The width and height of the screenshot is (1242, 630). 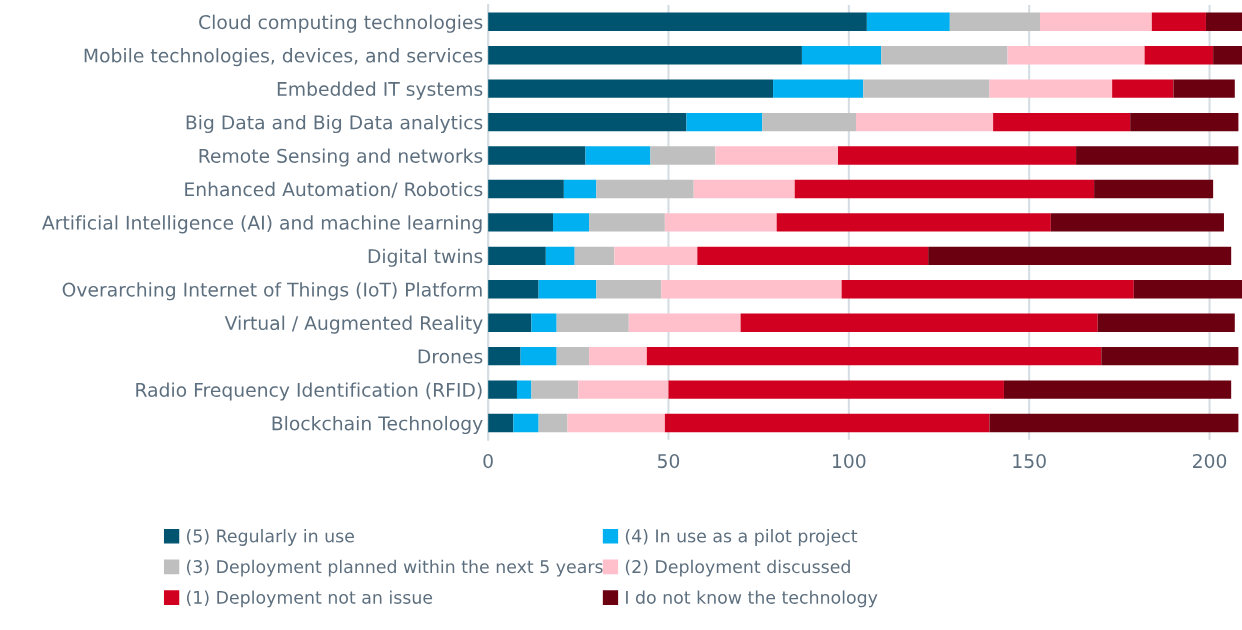 I want to click on legend-label: (3) Deployment planned within the next 5 years, so click(x=394, y=568).